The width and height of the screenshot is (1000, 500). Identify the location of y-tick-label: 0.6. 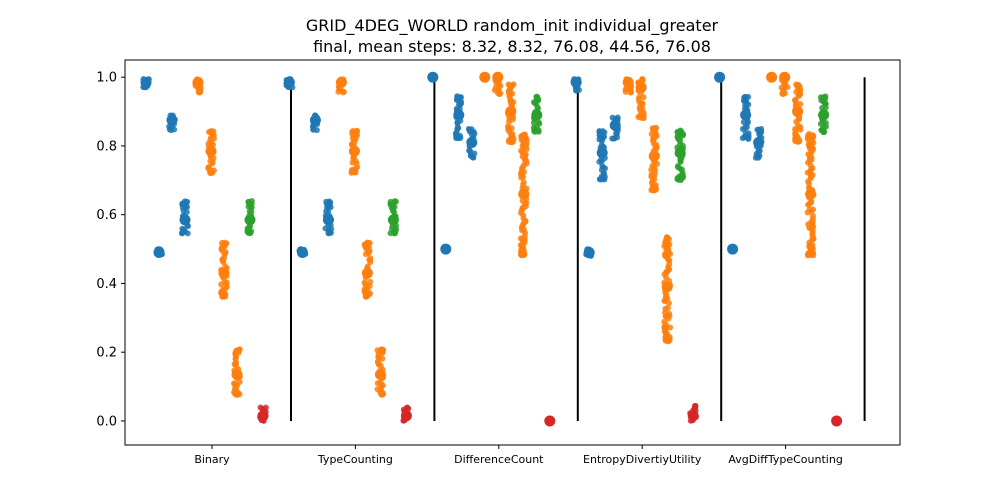
(106, 215).